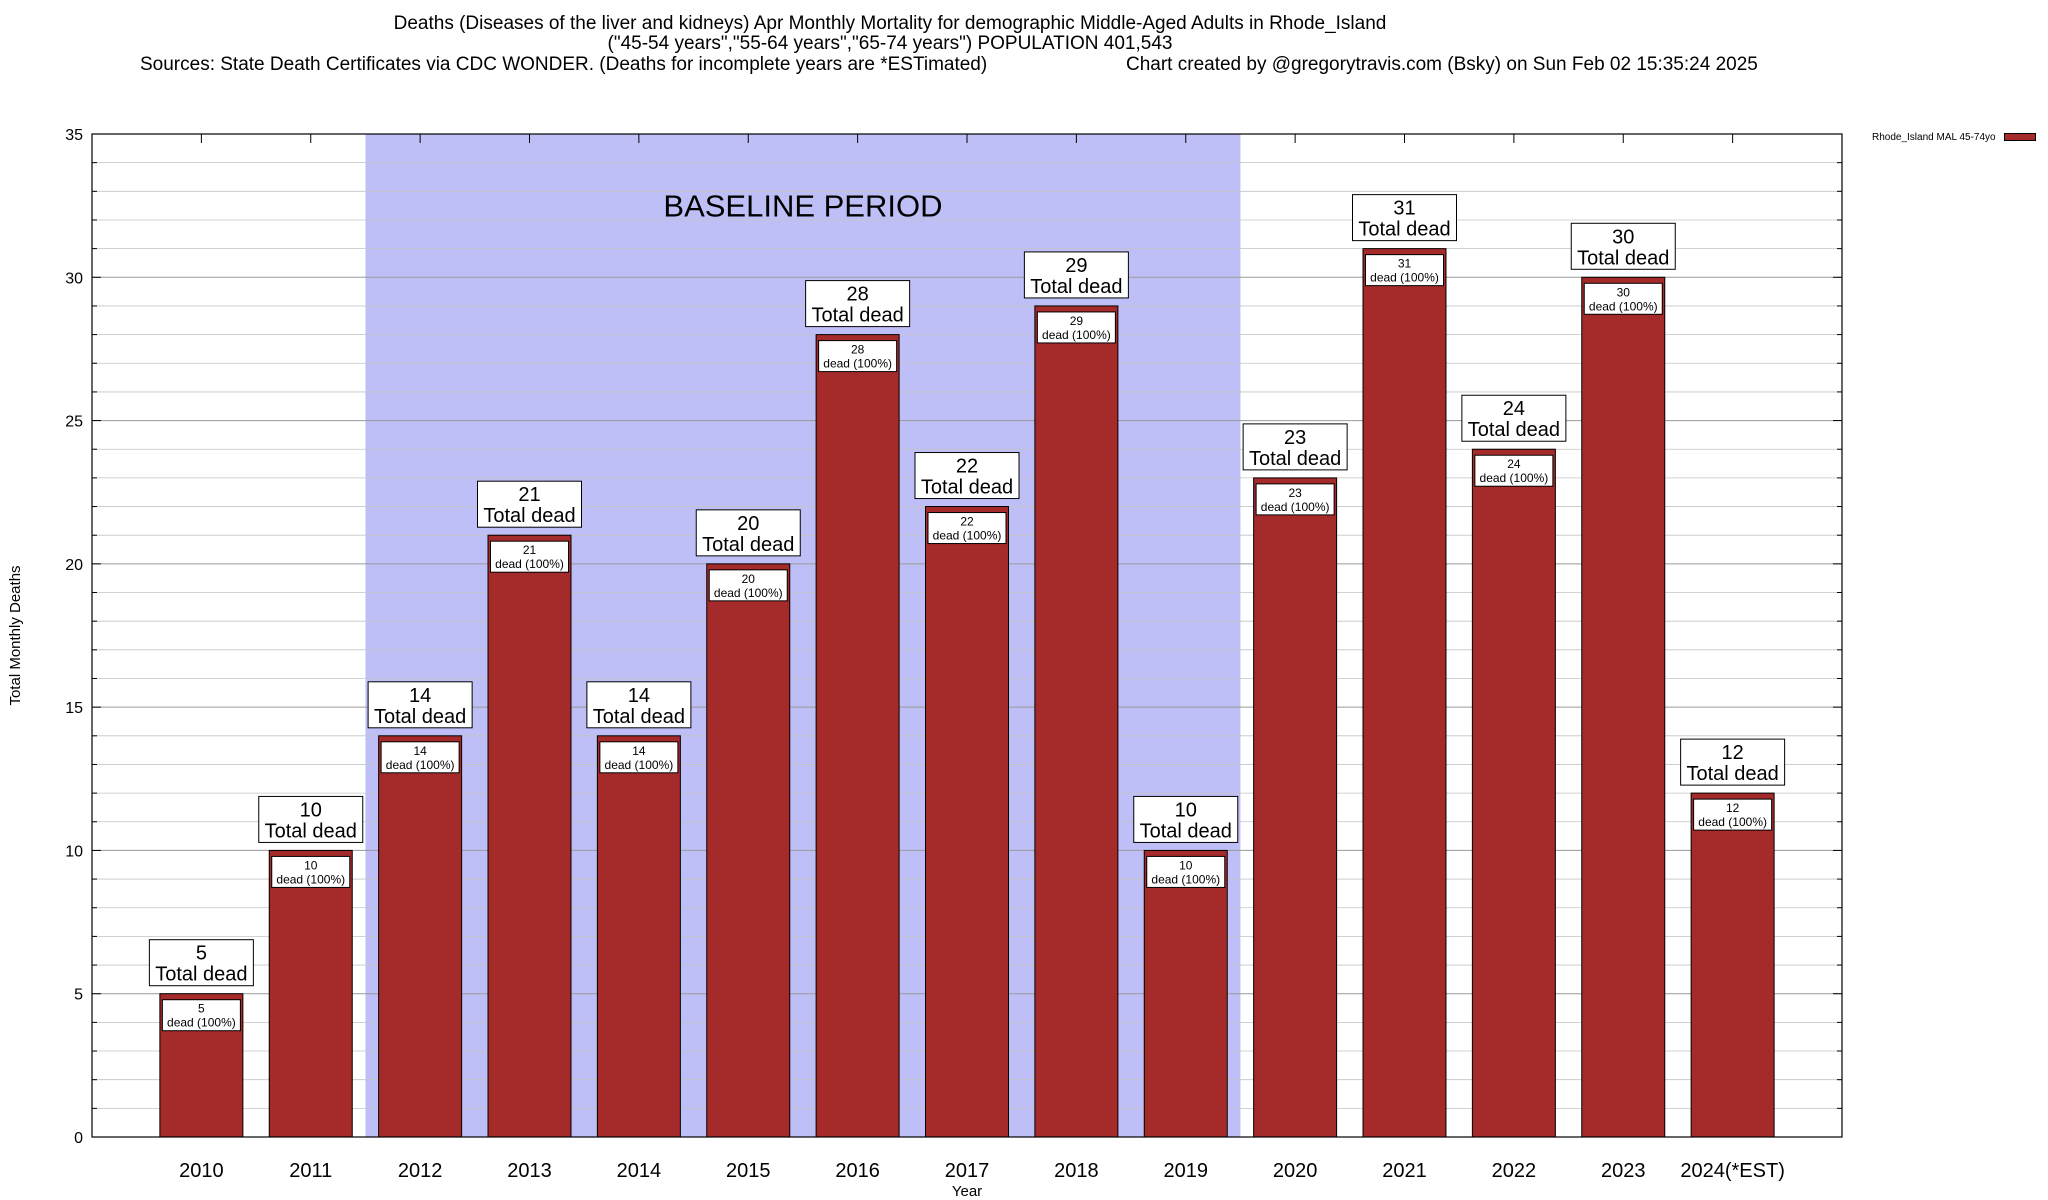 This screenshot has height=1200, width=2048. What do you see at coordinates (1404, 1171) in the screenshot?
I see `x-tick-label: 2021` at bounding box center [1404, 1171].